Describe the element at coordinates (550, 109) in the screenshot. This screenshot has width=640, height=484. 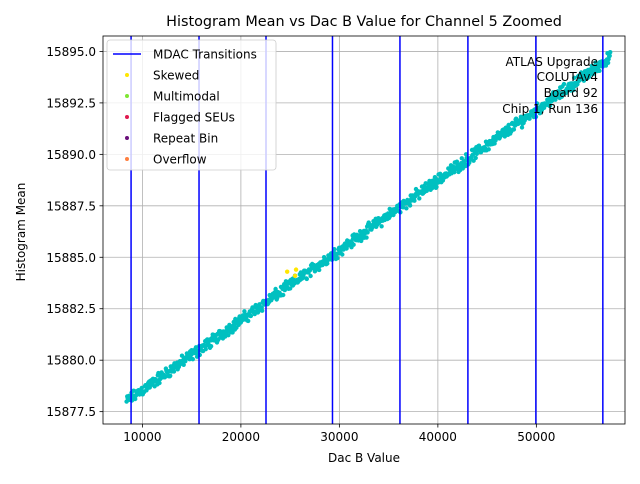
I see `annotation-line-4: Chip 1, Run 136` at that location.